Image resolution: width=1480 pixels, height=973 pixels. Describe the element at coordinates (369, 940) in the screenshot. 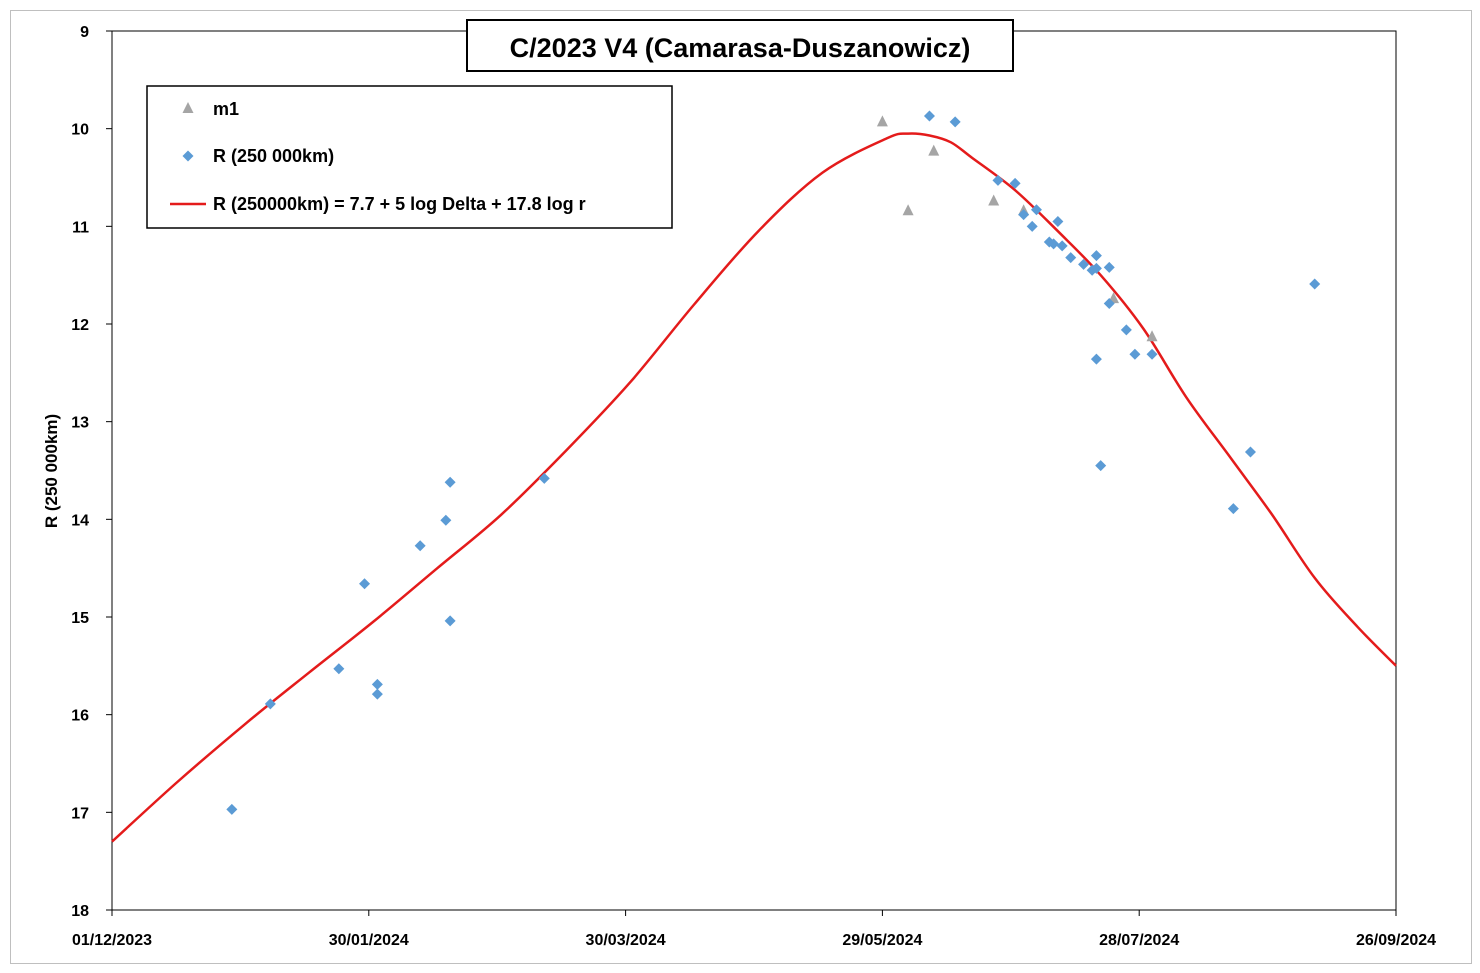

I see `x-tick-label: 30/01/2024` at that location.